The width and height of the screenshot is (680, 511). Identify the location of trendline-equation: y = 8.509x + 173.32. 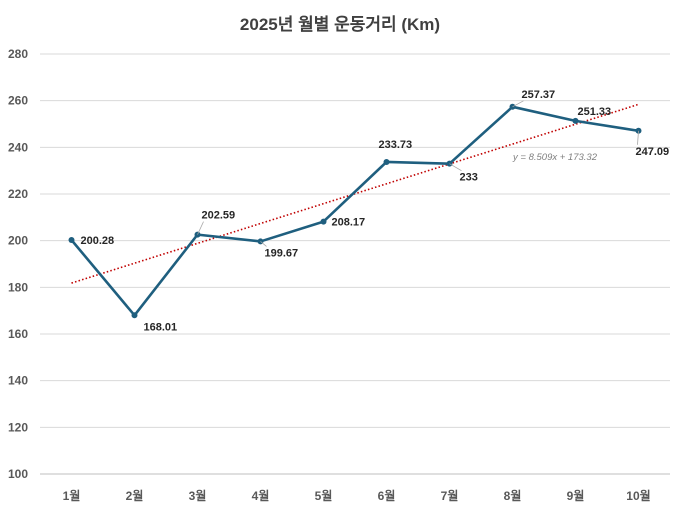
(555, 157).